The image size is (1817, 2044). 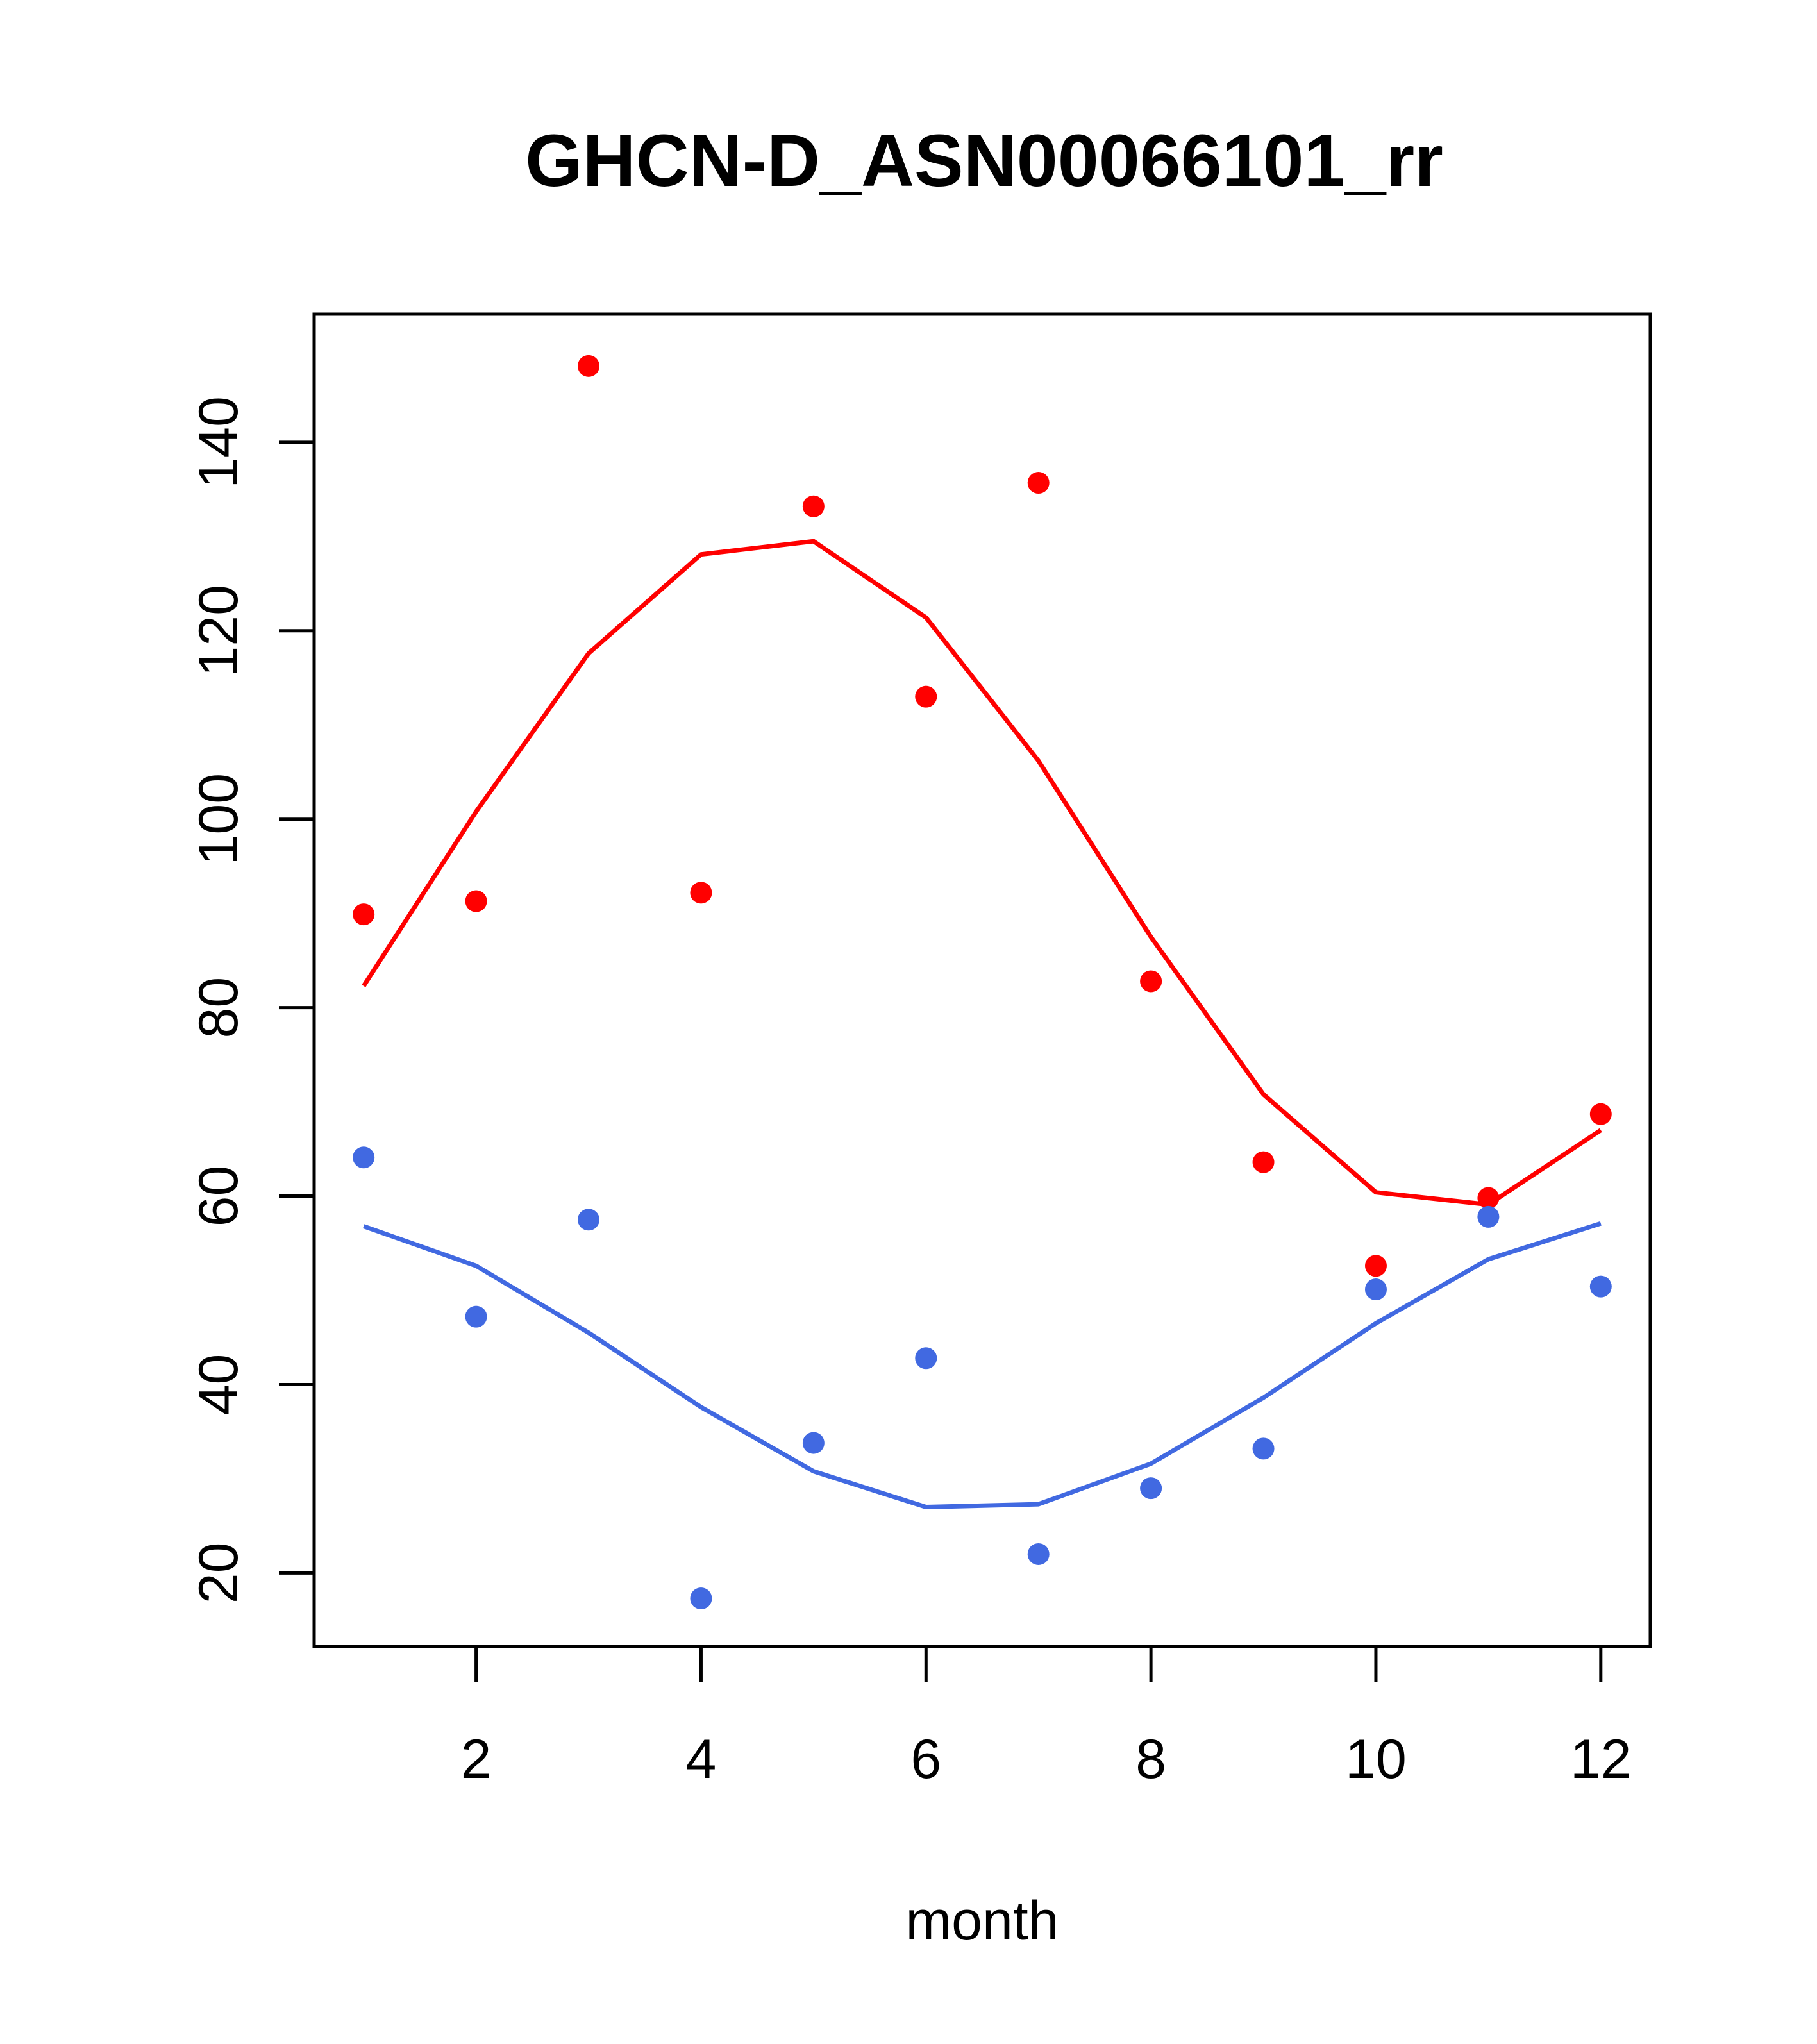 What do you see at coordinates (219, 1574) in the screenshot?
I see `y-tick-label-20: 20` at bounding box center [219, 1574].